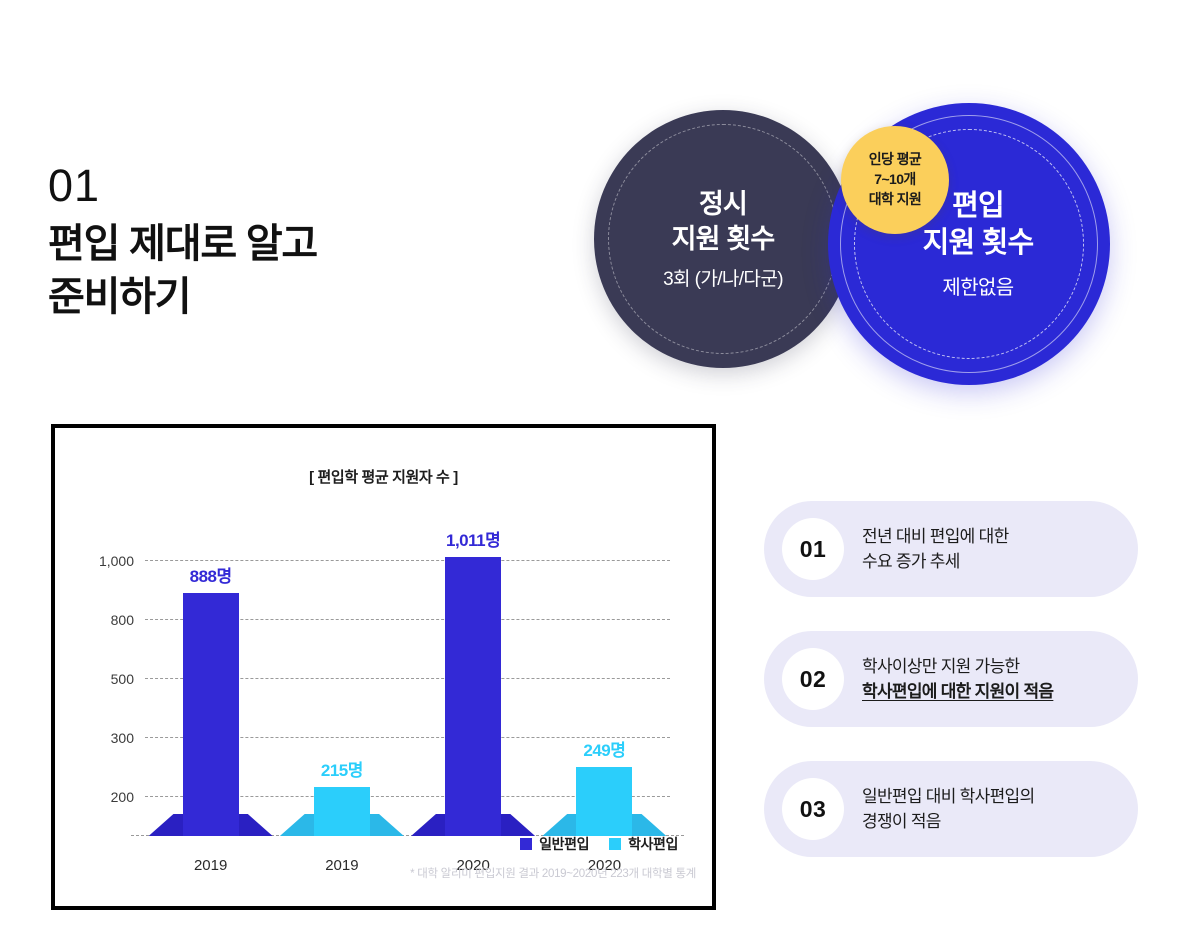 This screenshot has height=925, width=1200. I want to click on chart-legend-label: 학사편입, so click(653, 844).